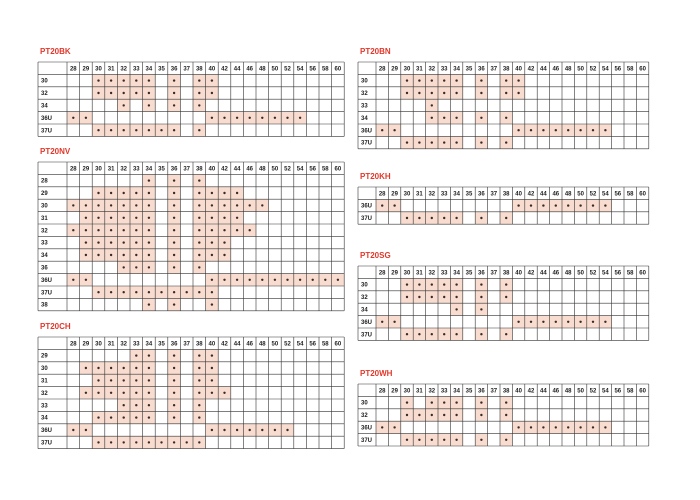 This screenshot has width=700, height=500. What do you see at coordinates (287, 69) in the screenshot?
I see `column-label: 52` at bounding box center [287, 69].